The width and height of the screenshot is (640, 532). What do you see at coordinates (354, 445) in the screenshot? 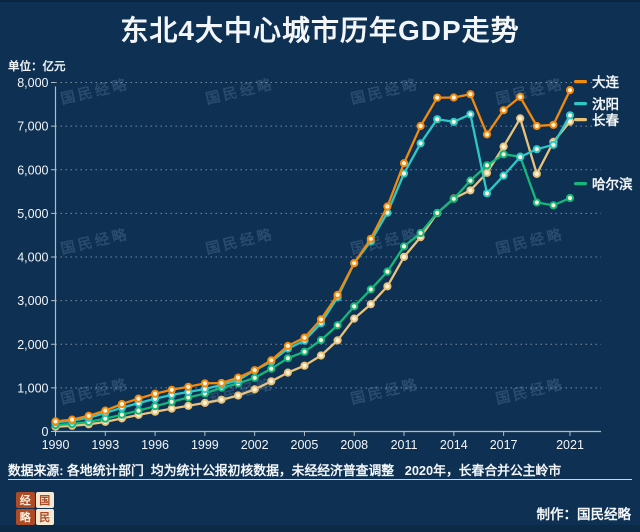
I see `x-axis-label: 2008` at bounding box center [354, 445].